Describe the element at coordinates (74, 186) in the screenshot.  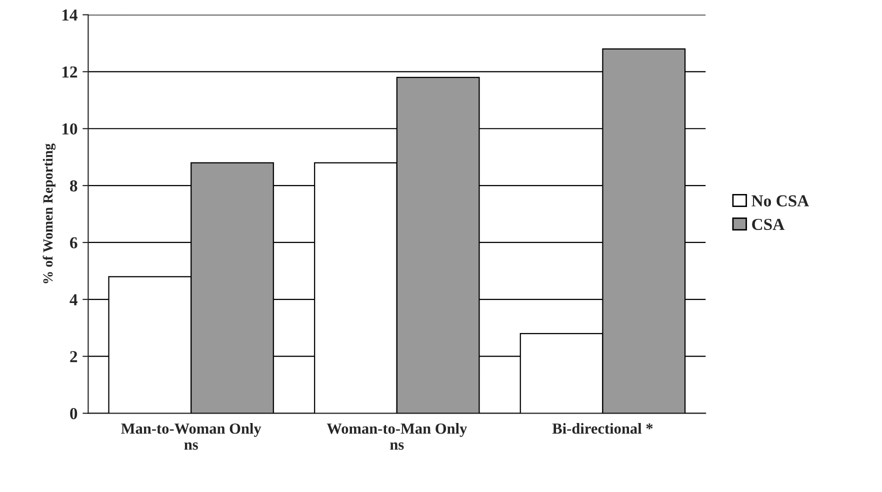
I see `y-tick-label: 8` at that location.